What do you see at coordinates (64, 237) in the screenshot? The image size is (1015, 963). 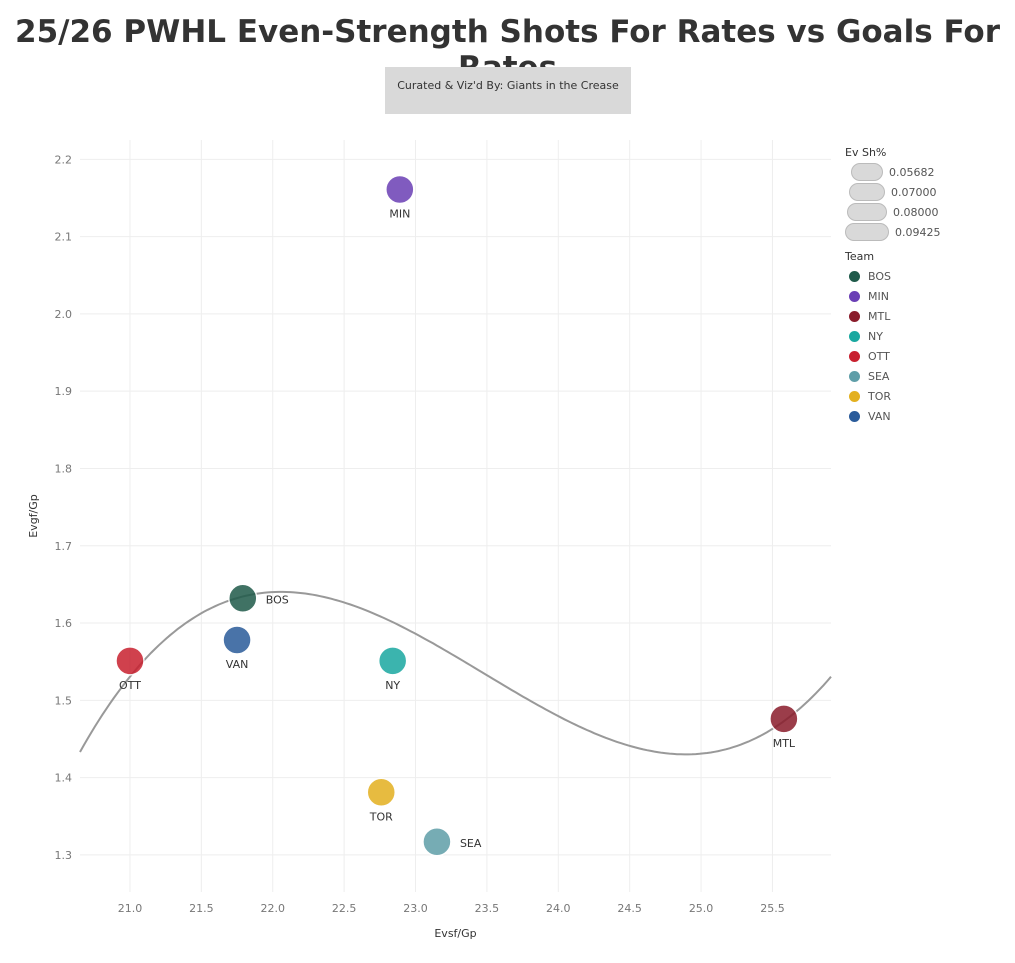 I see `y-tick-label: 2.1` at bounding box center [64, 237].